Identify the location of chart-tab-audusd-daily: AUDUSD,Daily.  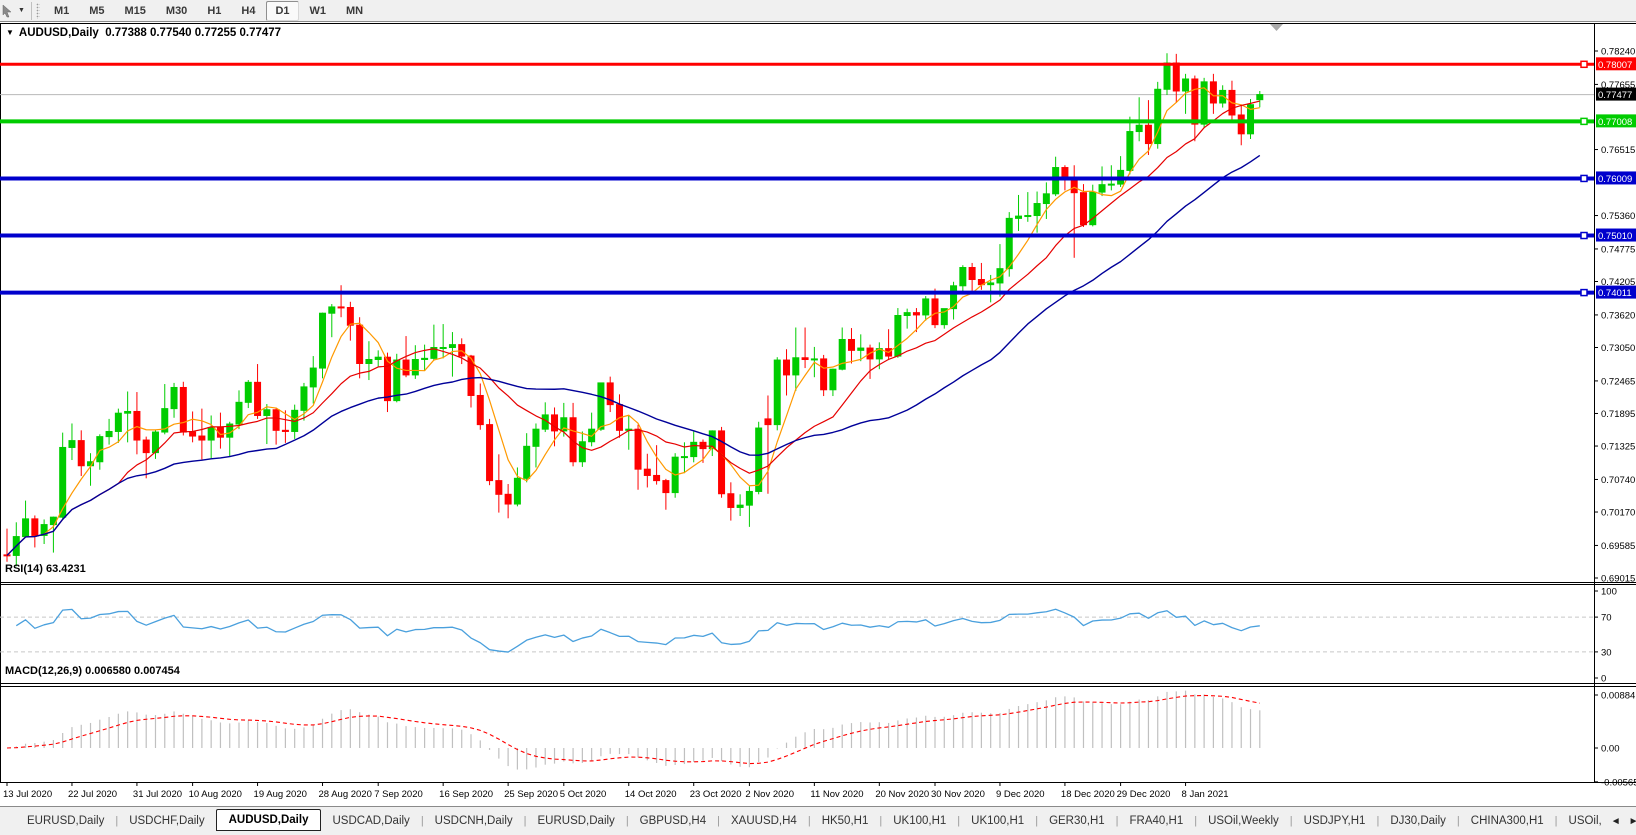
(268, 820).